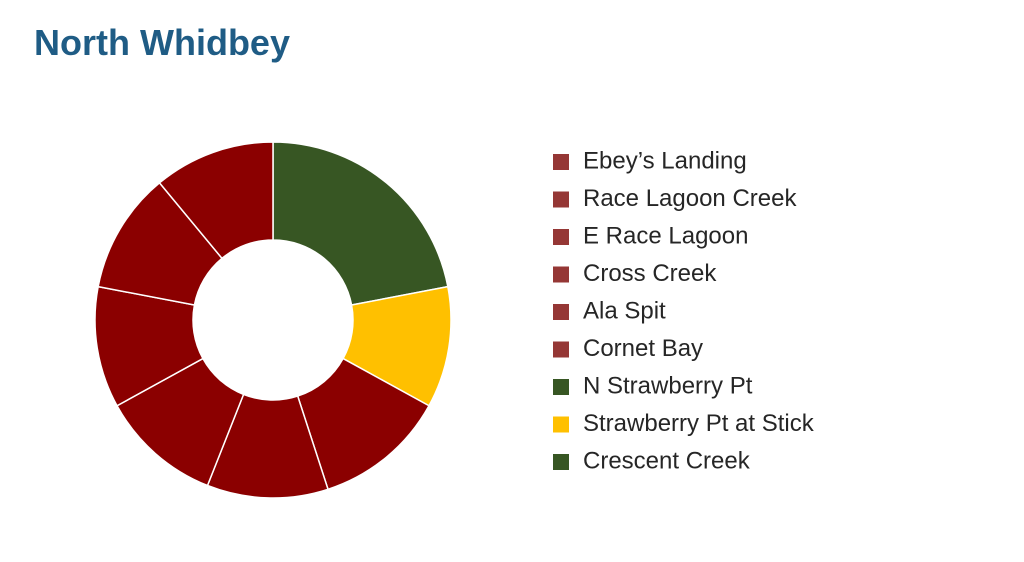 The width and height of the screenshot is (1024, 562). I want to click on legend-label: Cross Creek, so click(650, 273).